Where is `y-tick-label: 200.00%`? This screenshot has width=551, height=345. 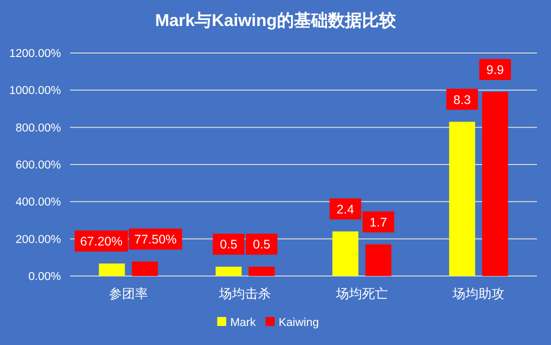
y-tick-label: 200.00% is located at coordinates (38, 240).